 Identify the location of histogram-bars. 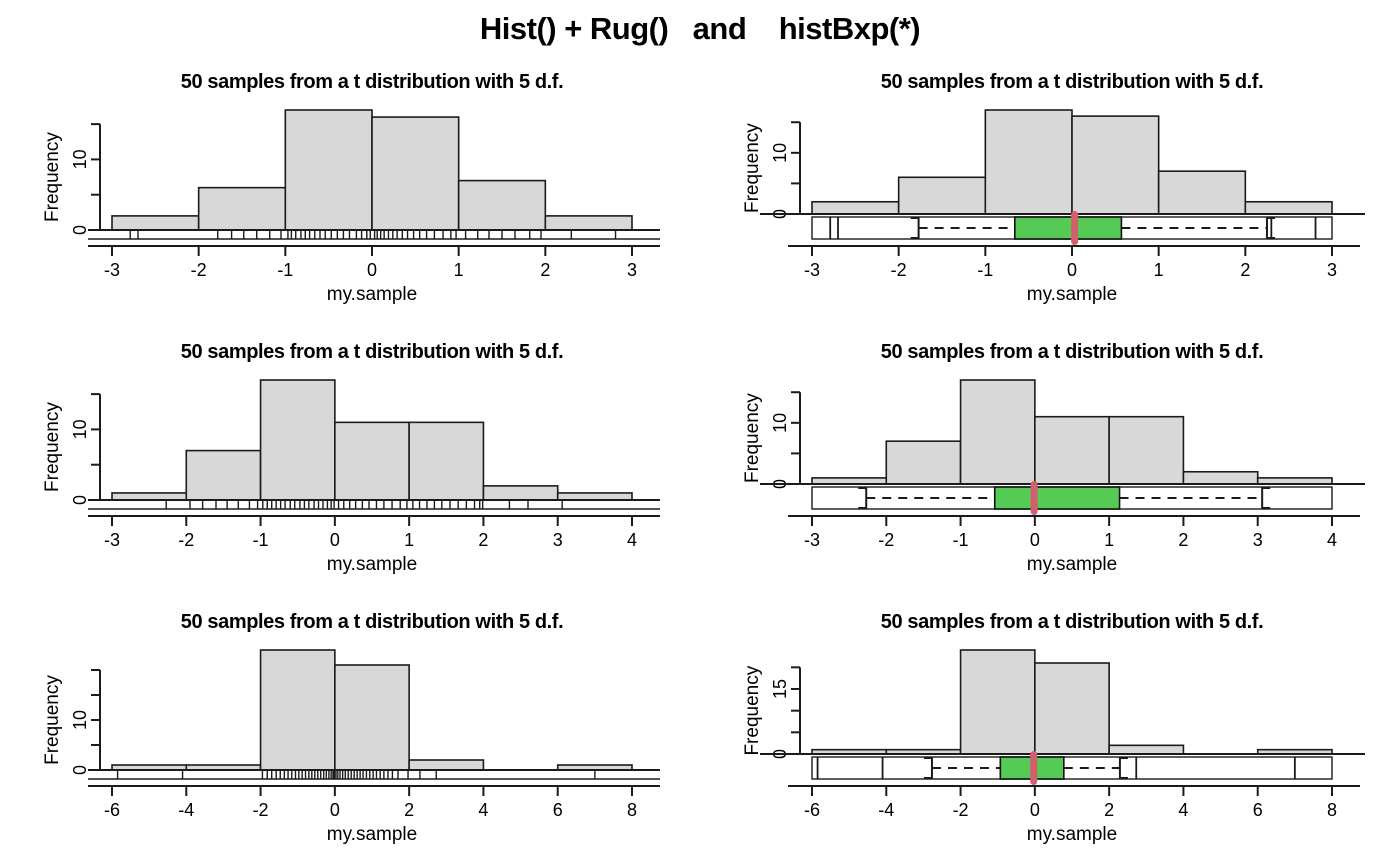
(1072, 432).